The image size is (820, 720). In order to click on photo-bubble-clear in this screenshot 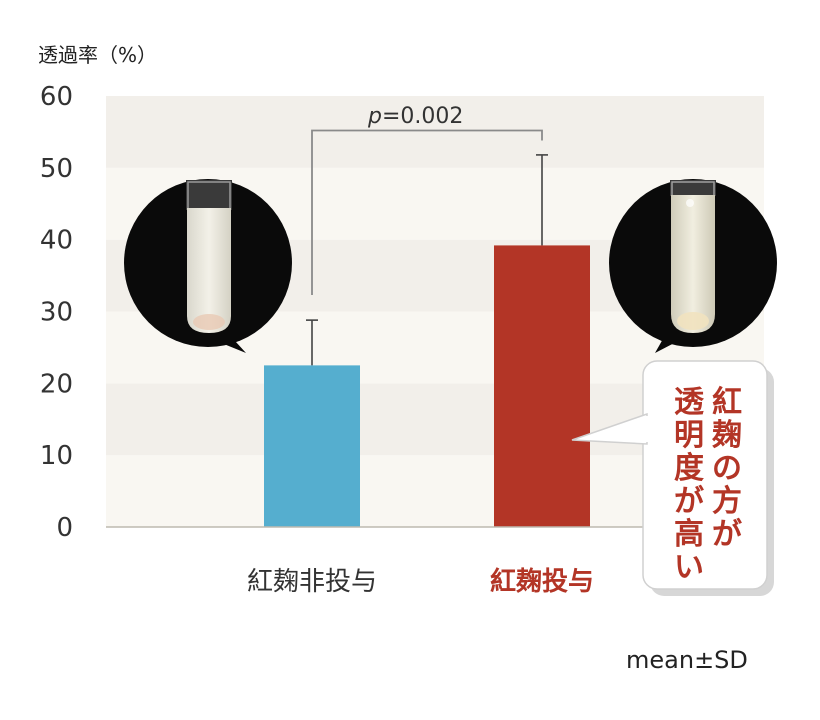, I will do `click(693, 266)`.